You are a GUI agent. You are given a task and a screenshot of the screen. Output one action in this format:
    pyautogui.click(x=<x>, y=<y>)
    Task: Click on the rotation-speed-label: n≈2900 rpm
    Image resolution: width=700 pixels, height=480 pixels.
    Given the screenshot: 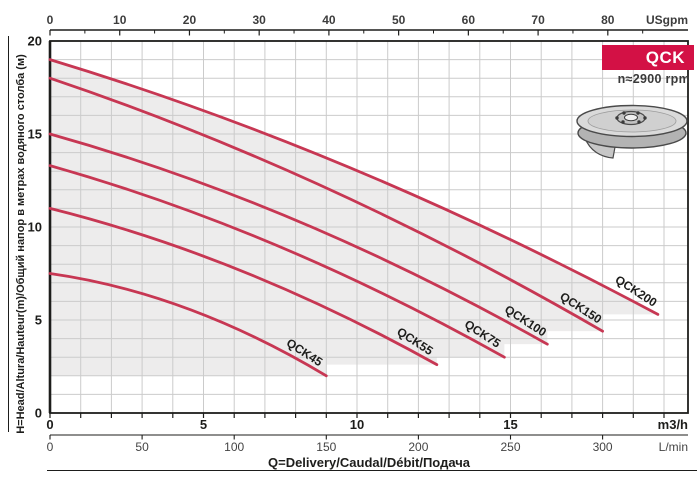 What is the action you would take?
    pyautogui.click(x=653, y=79)
    